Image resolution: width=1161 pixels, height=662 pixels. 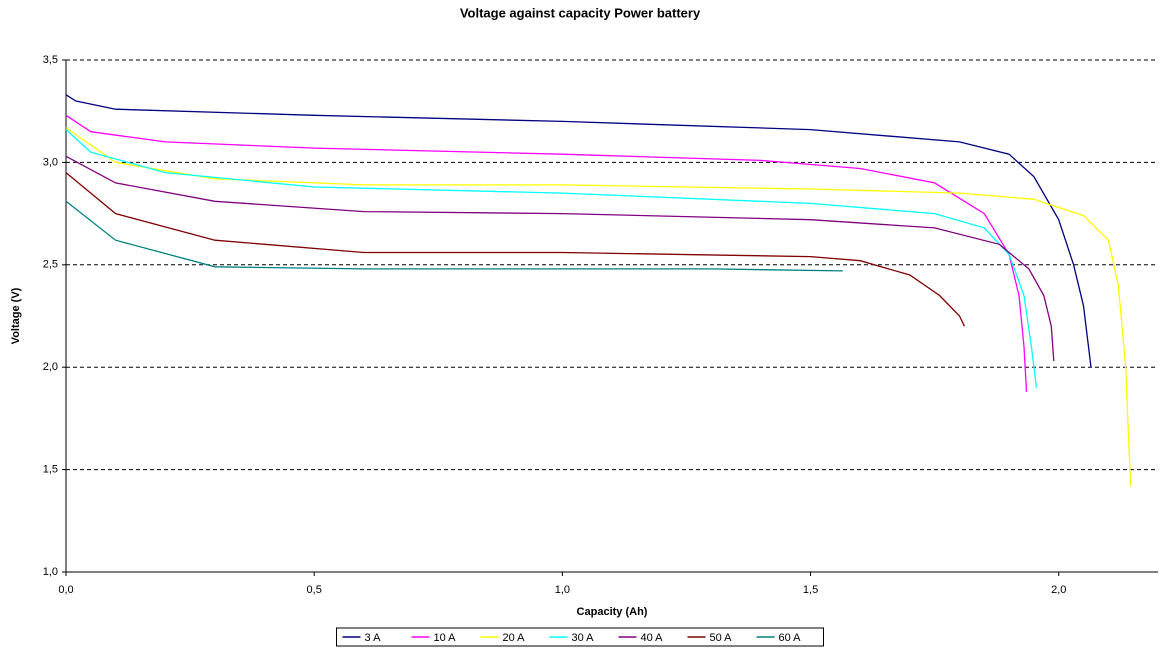 I want to click on x-tick-label: 1,5, so click(x=810, y=590).